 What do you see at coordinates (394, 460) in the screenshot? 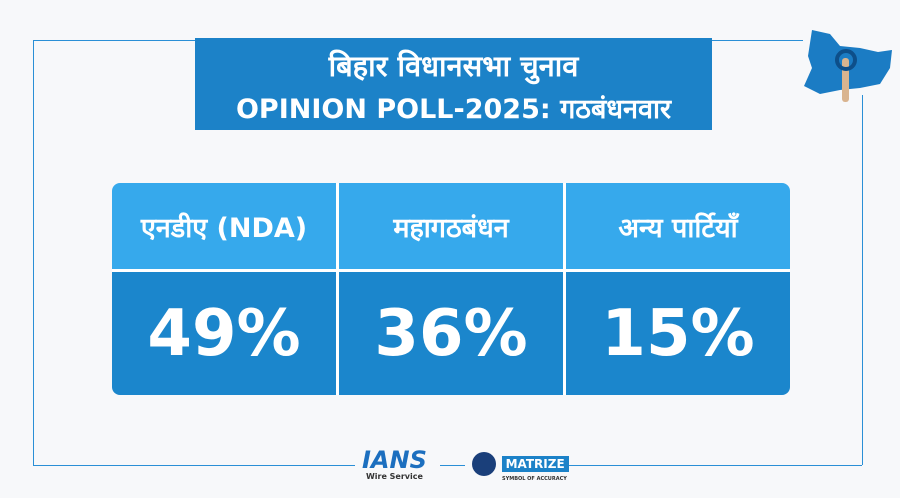
I see `ians-logo-text: IANS` at bounding box center [394, 460].